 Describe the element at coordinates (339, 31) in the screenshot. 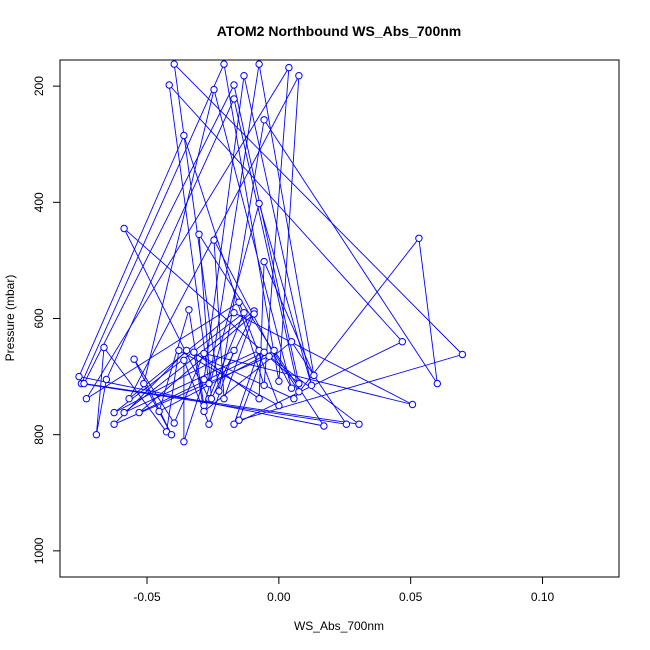

I see `chart-title: ATOM2 Northbound WS_Abs_700nm` at that location.